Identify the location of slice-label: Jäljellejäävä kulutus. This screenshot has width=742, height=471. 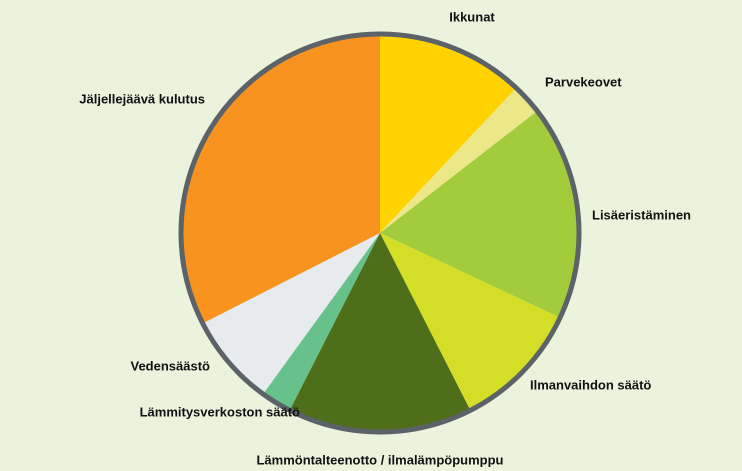
(142, 98).